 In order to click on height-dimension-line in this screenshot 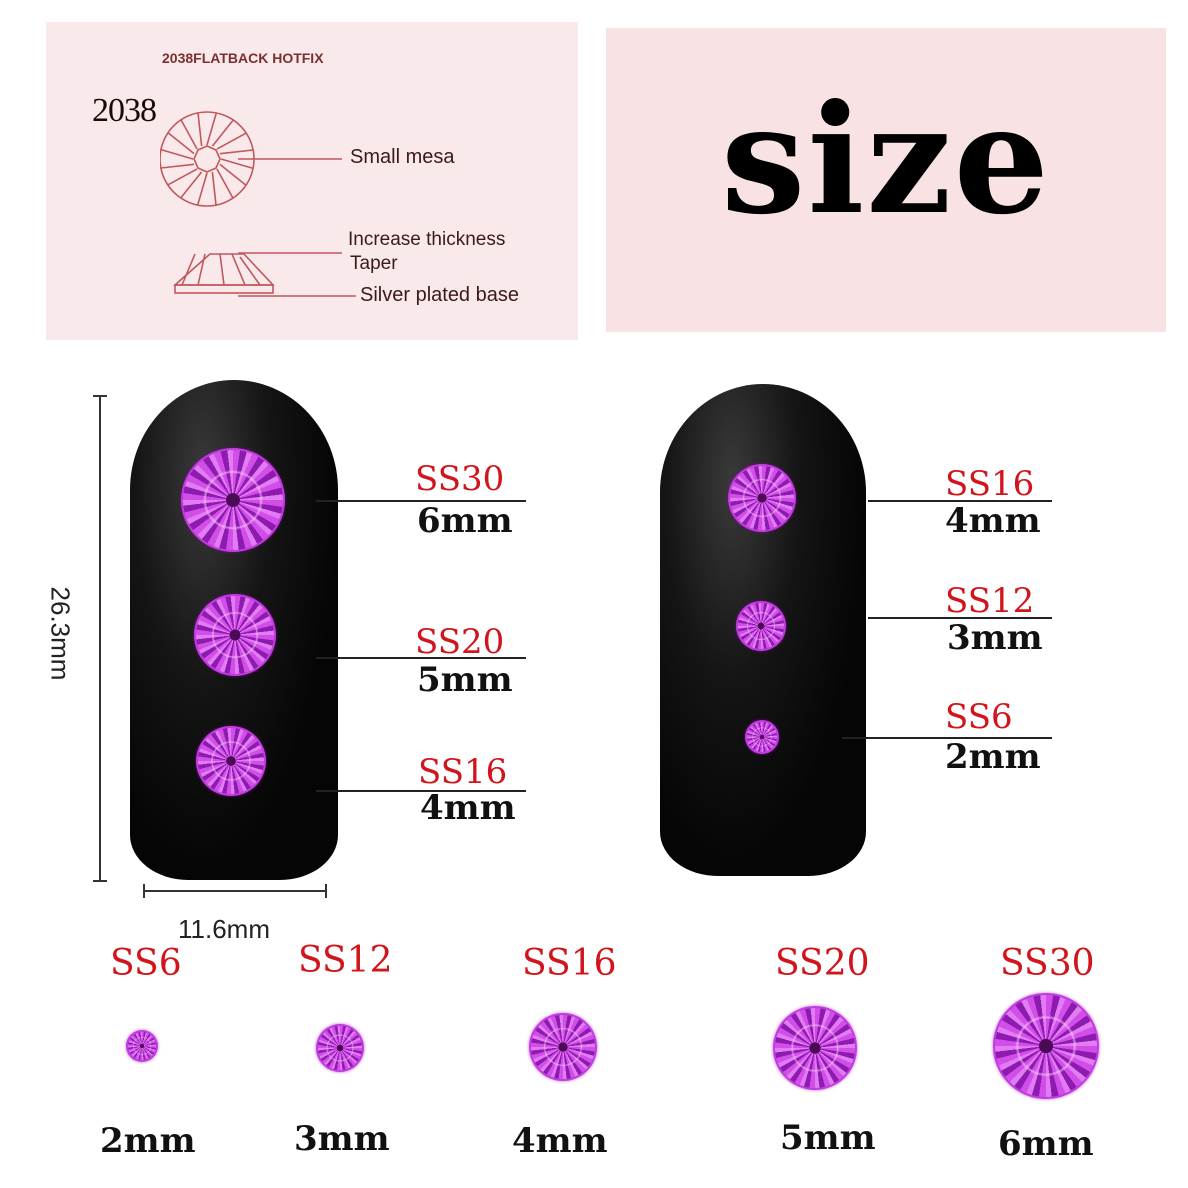, I will do `click(100, 638)`.